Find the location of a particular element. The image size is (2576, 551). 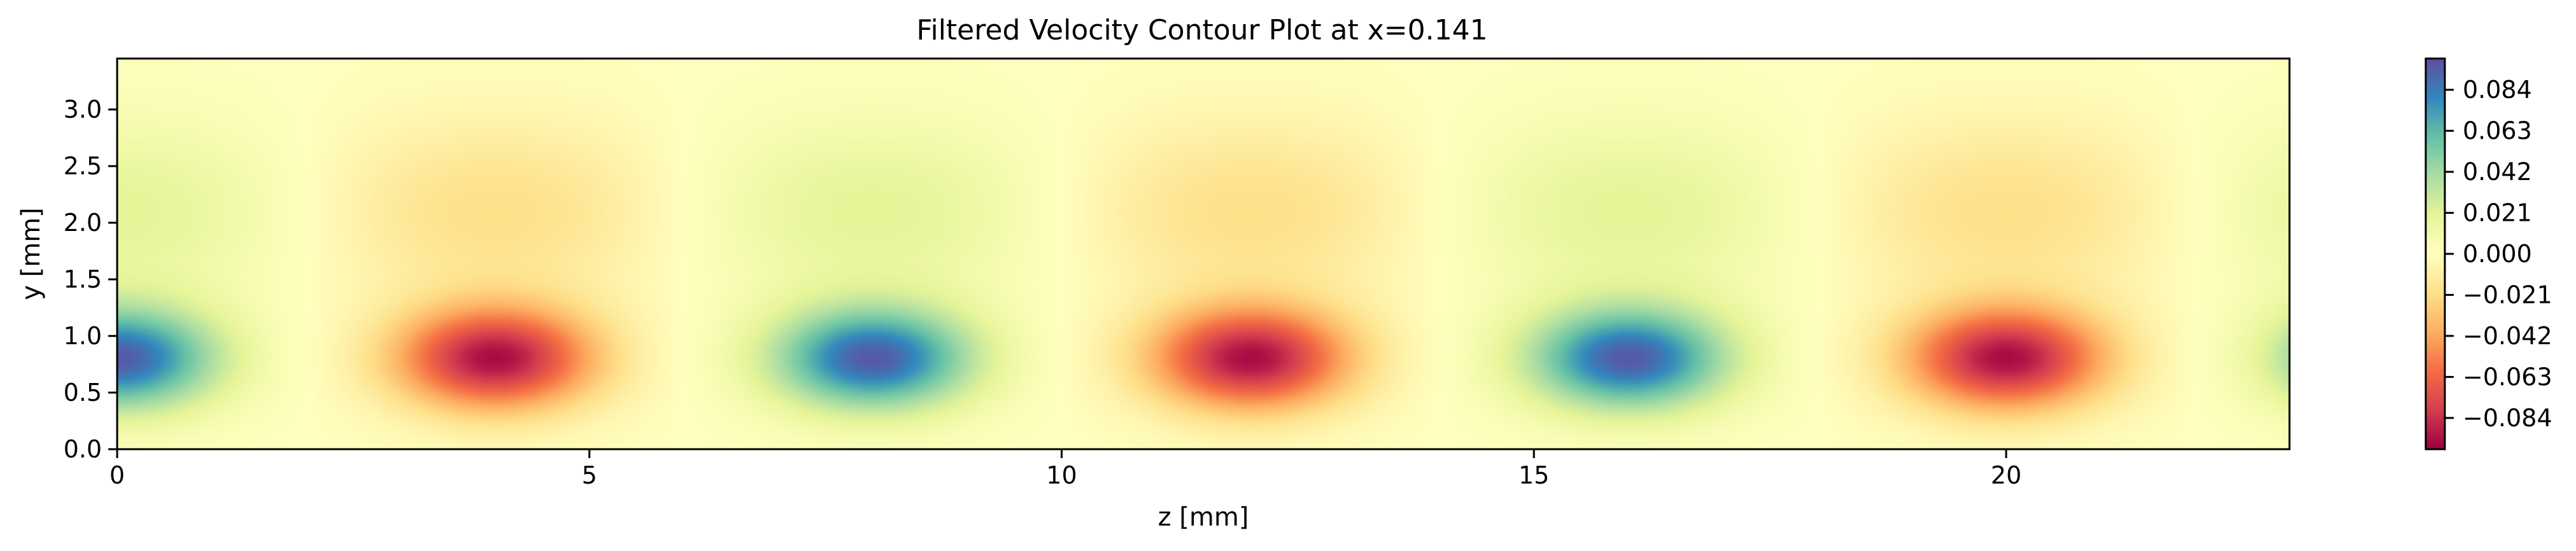

colorbar-tick-label: −0.042 is located at coordinates (2507, 336).